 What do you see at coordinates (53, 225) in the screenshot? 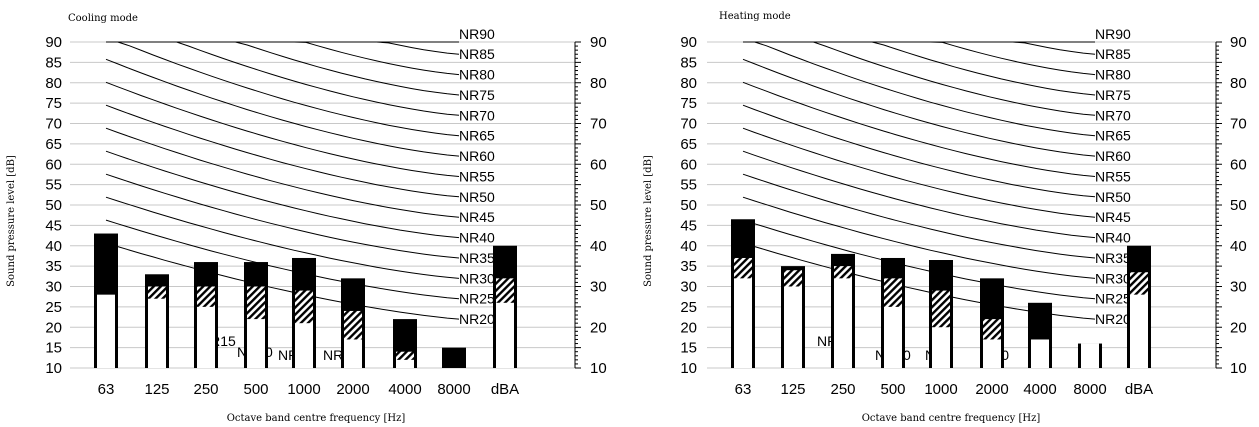
I see `y-tick-label: 45` at bounding box center [53, 225].